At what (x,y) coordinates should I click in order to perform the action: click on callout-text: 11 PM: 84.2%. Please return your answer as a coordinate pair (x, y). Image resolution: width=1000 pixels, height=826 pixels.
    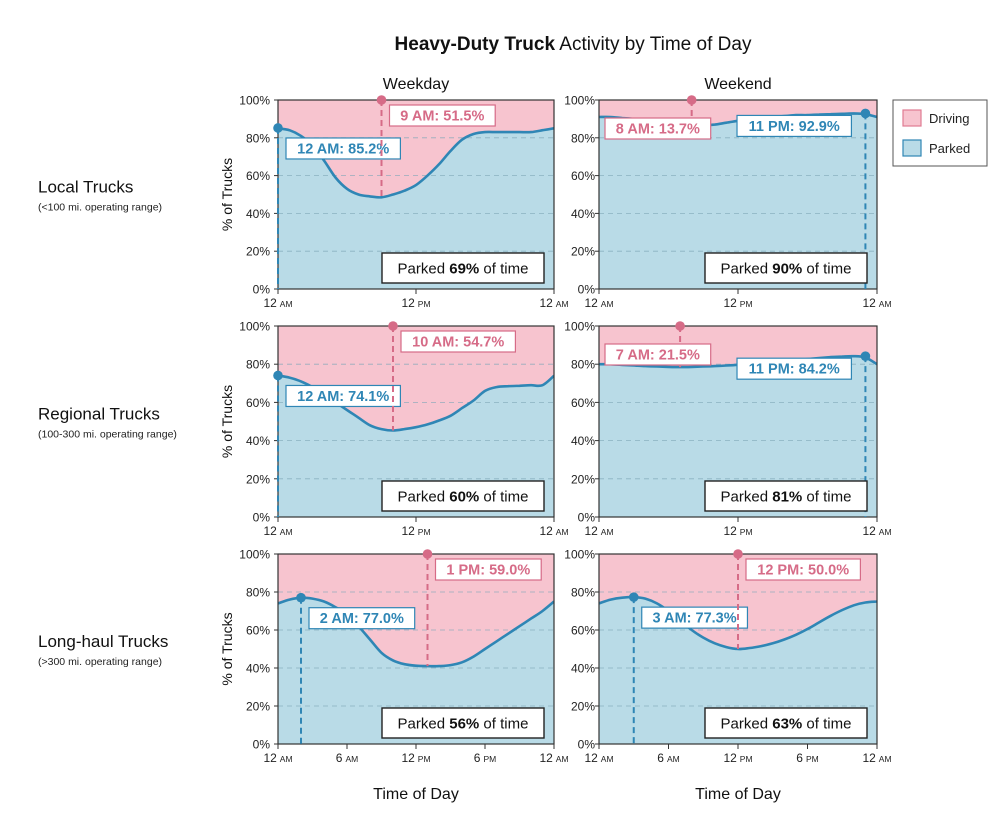
    Looking at the image, I should click on (794, 370).